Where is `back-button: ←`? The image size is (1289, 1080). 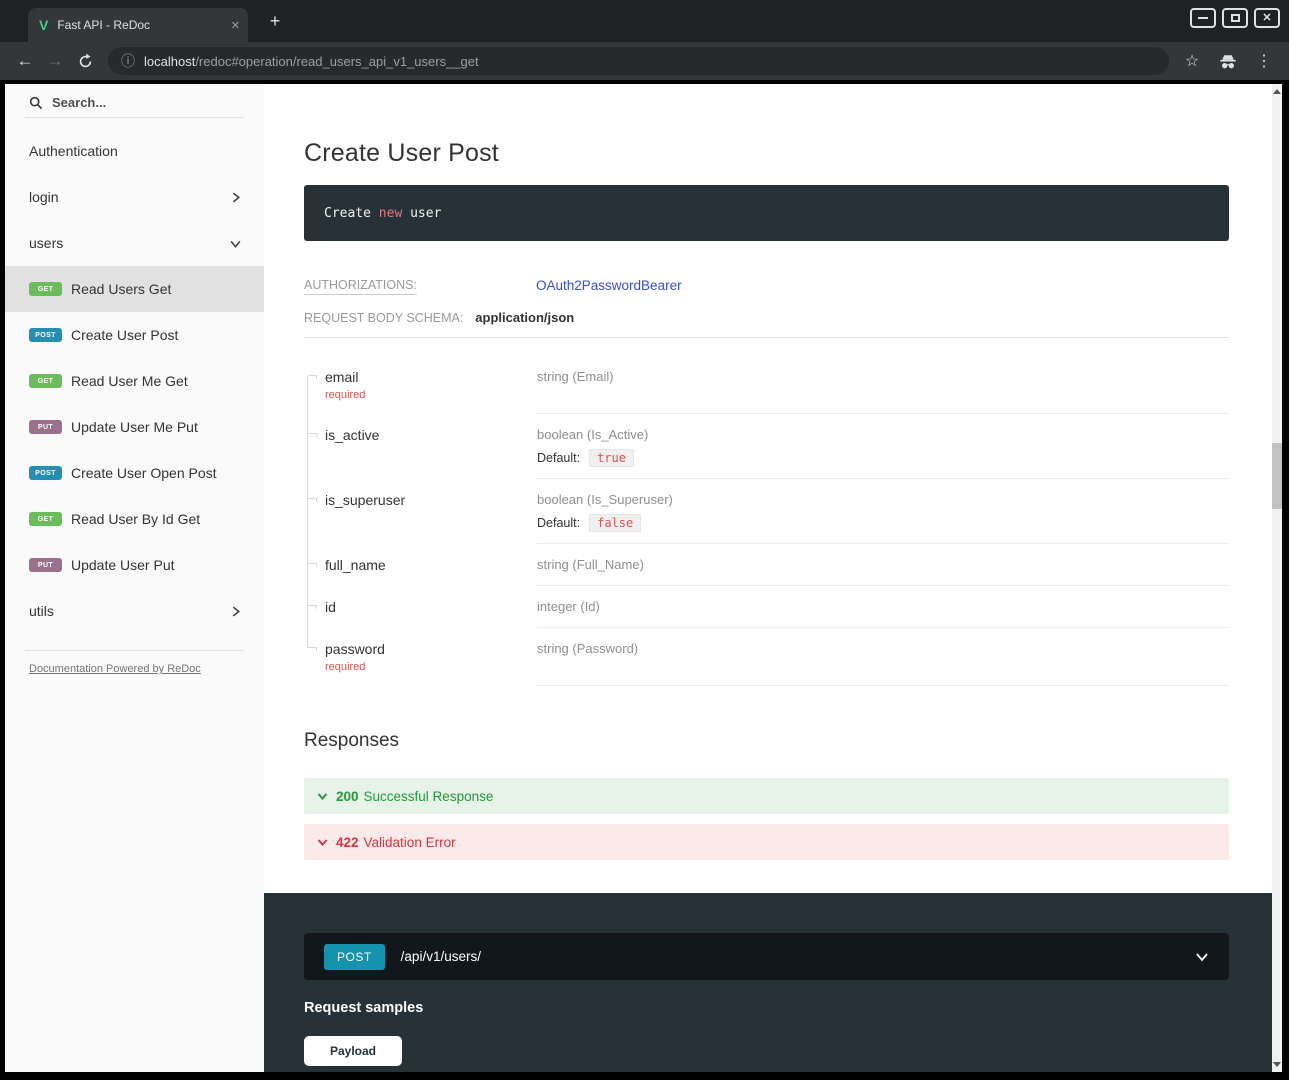
back-button: ← is located at coordinates (25, 60).